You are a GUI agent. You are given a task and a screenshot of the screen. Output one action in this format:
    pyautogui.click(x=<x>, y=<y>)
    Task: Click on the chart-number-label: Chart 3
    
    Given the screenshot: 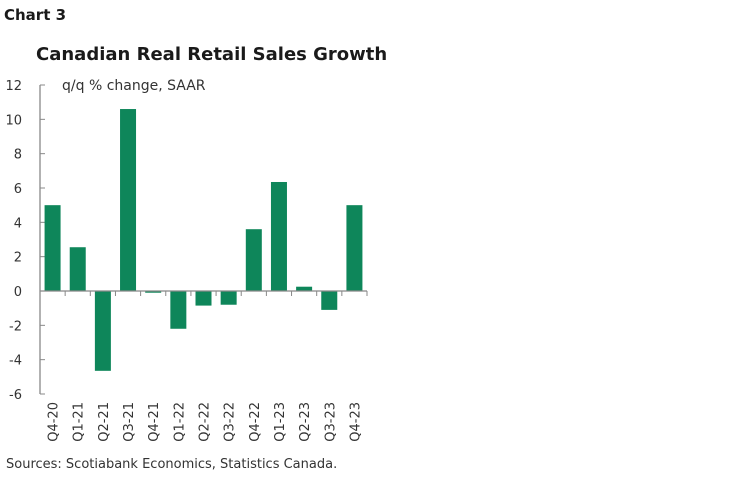 What is the action you would take?
    pyautogui.click(x=35, y=15)
    